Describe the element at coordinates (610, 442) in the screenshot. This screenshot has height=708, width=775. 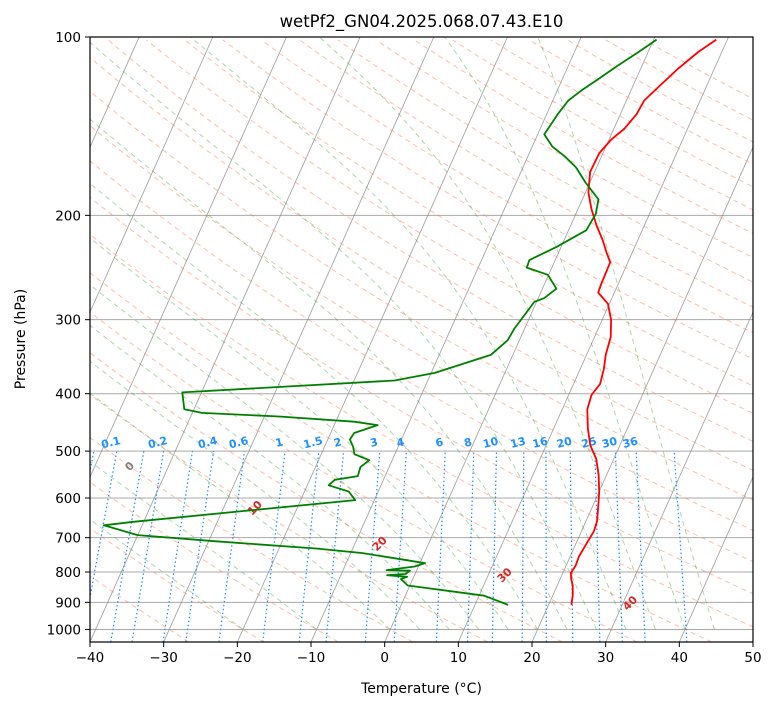
I see `mixing-ratio-label: 30` at that location.